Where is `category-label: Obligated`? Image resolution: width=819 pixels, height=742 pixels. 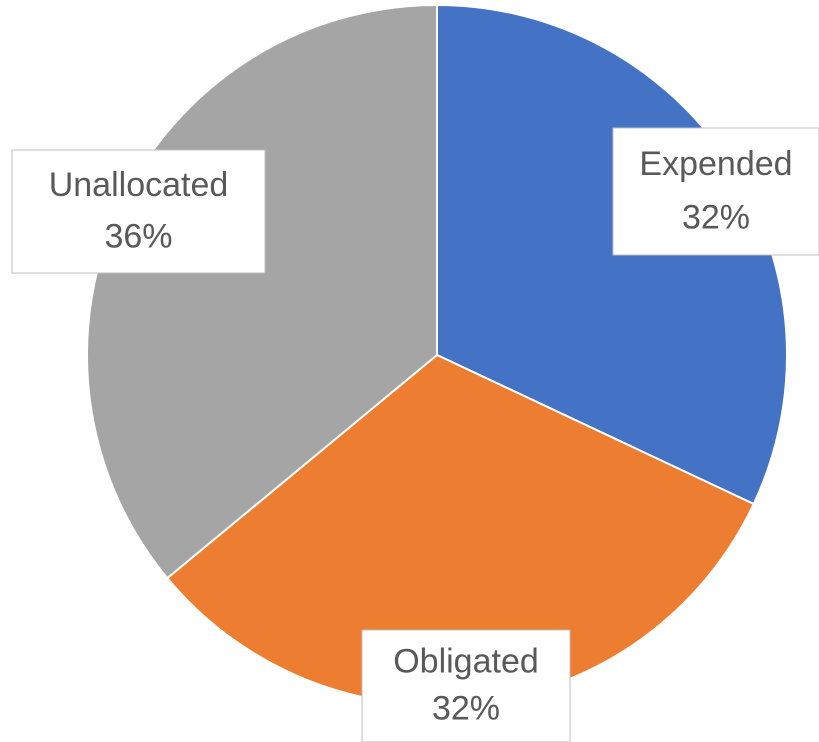
category-label: Obligated is located at coordinates (466, 662).